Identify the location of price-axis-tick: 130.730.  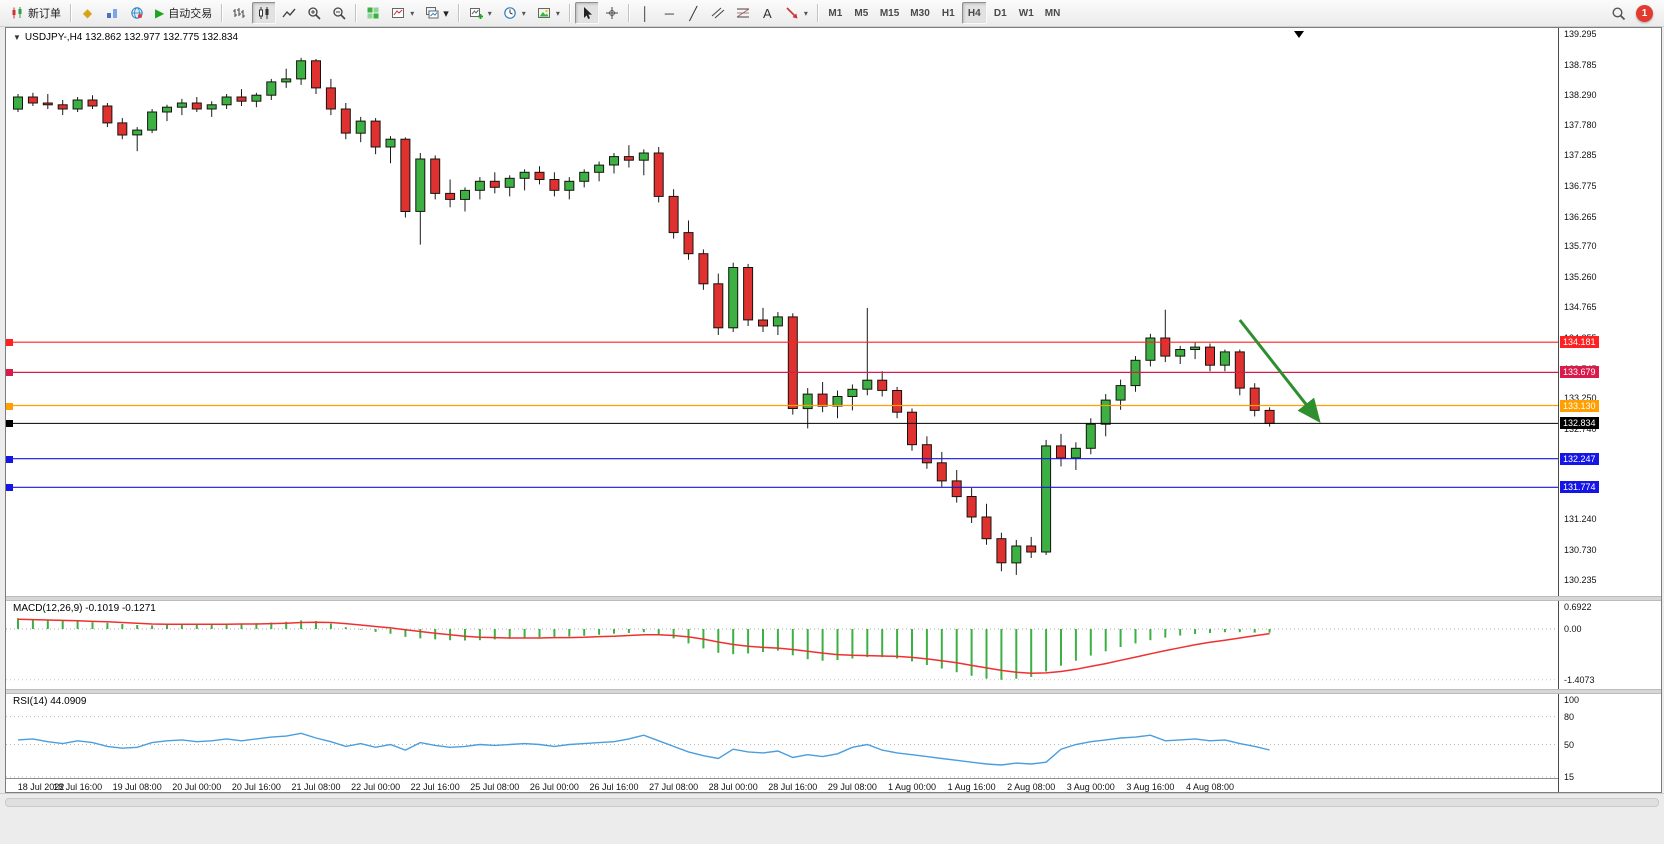
(1580, 550).